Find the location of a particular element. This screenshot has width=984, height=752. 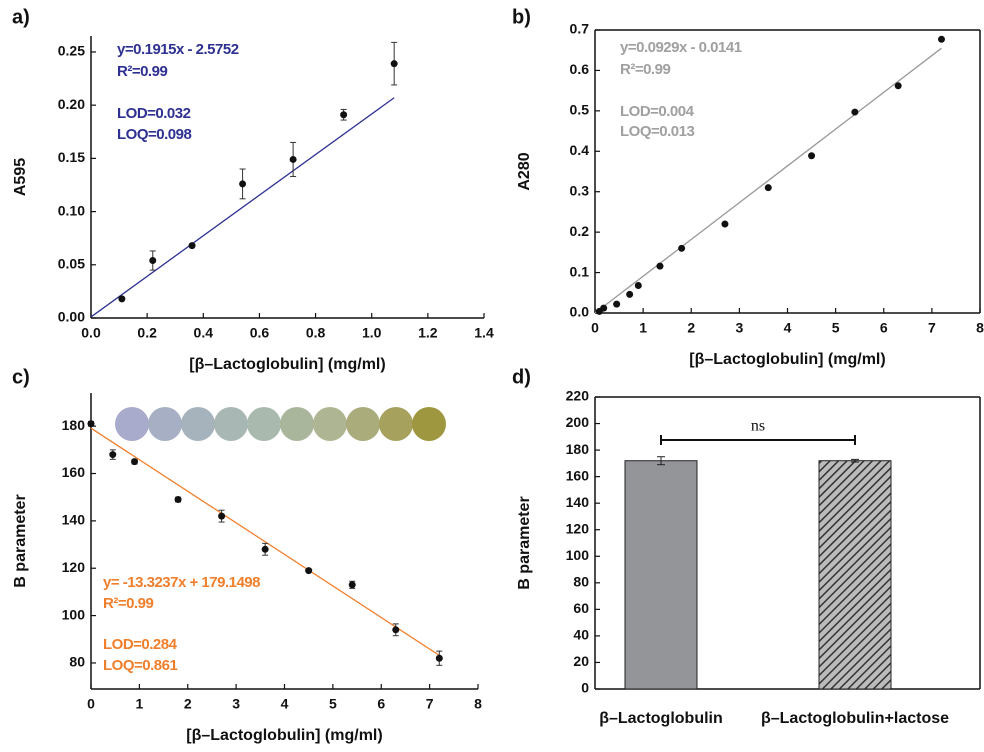

y-tick-label: 0.00 is located at coordinates (71, 317).